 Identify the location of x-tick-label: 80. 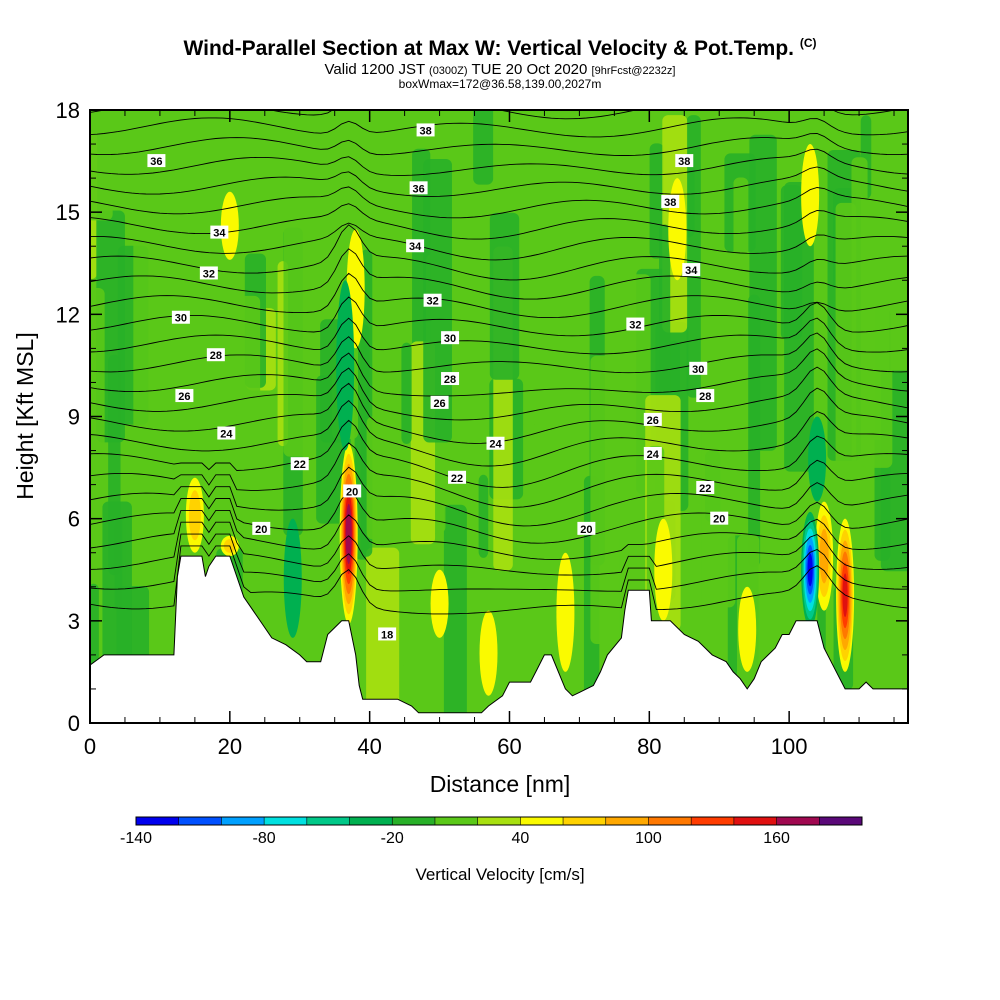
(649, 746).